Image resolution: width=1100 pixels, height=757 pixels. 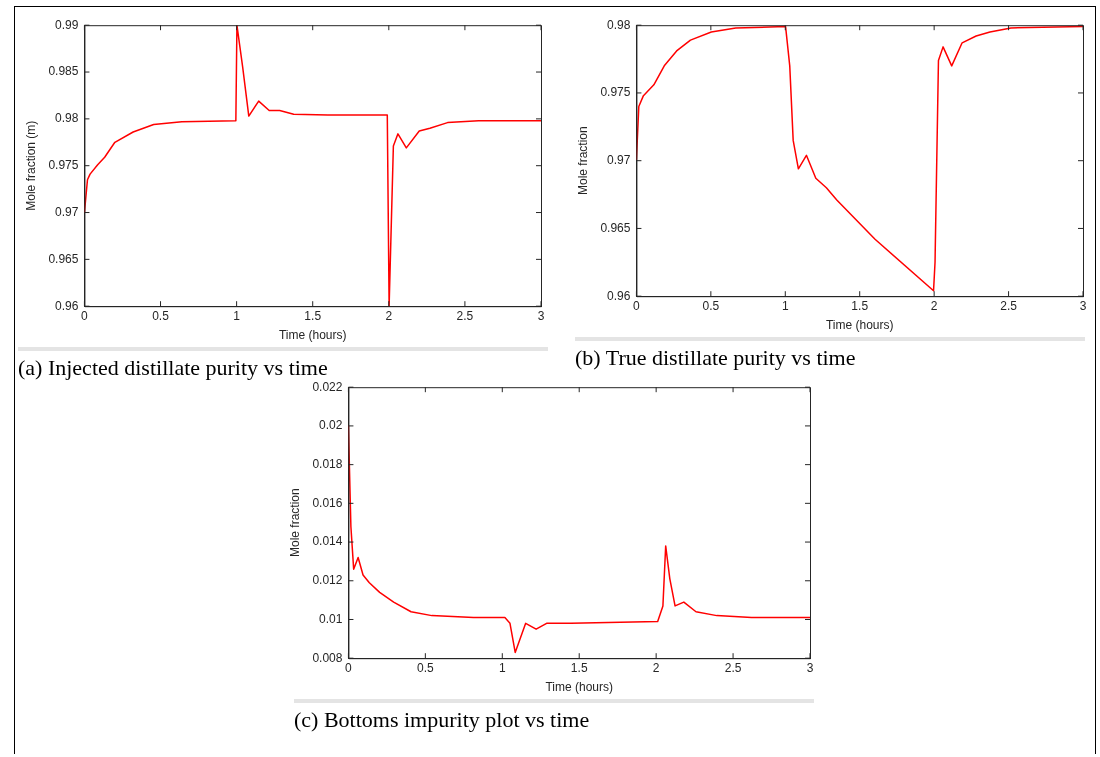 What do you see at coordinates (331, 425) in the screenshot?
I see `y-tick-label: 0.02` at bounding box center [331, 425].